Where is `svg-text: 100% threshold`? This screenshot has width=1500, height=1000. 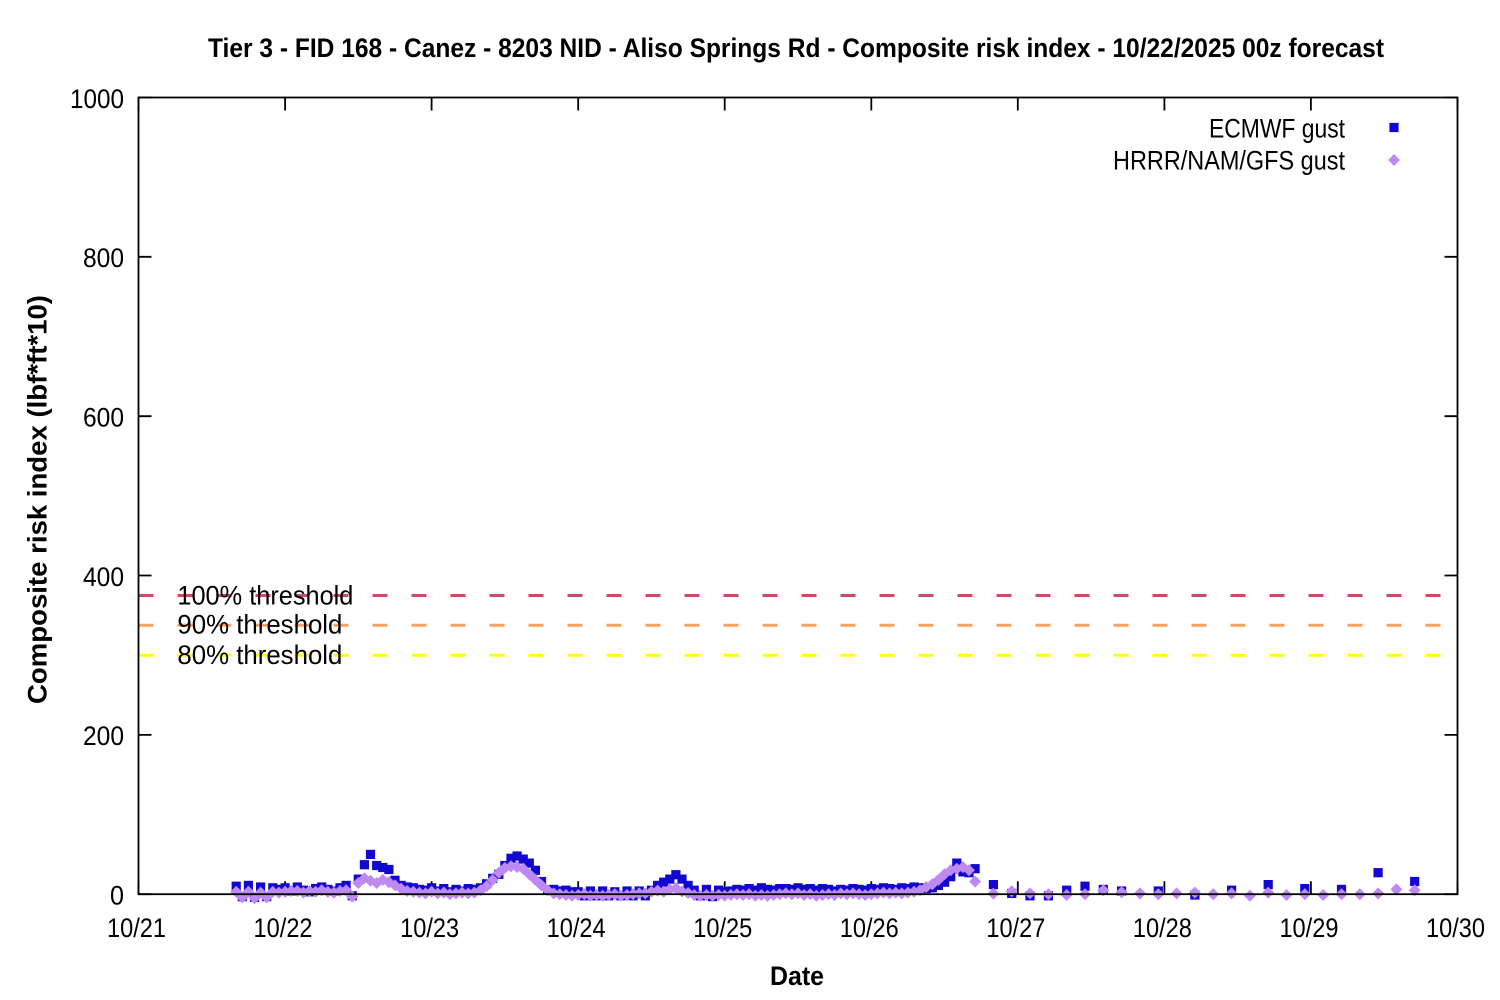
svg-text: 100% threshold is located at coordinates (265, 596).